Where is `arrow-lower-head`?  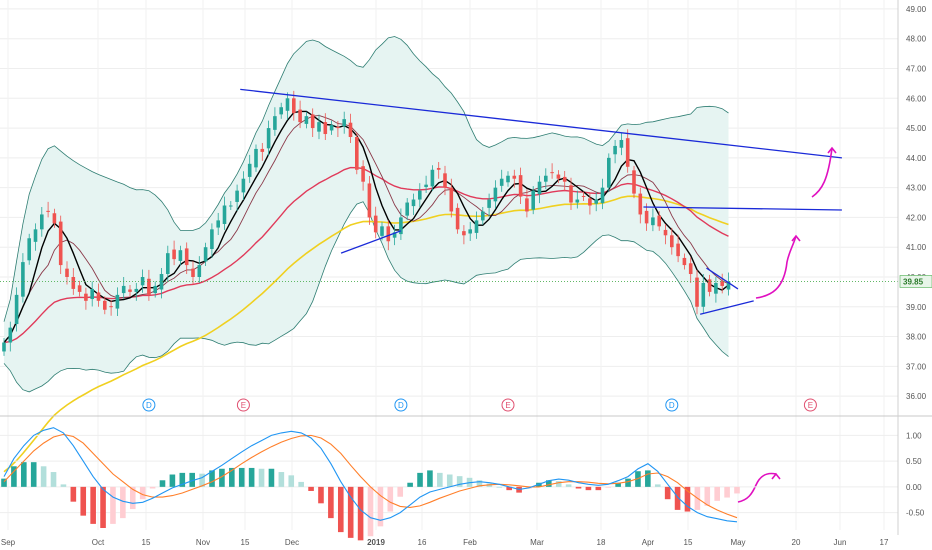 arrow-lower-head is located at coordinates (796, 238).